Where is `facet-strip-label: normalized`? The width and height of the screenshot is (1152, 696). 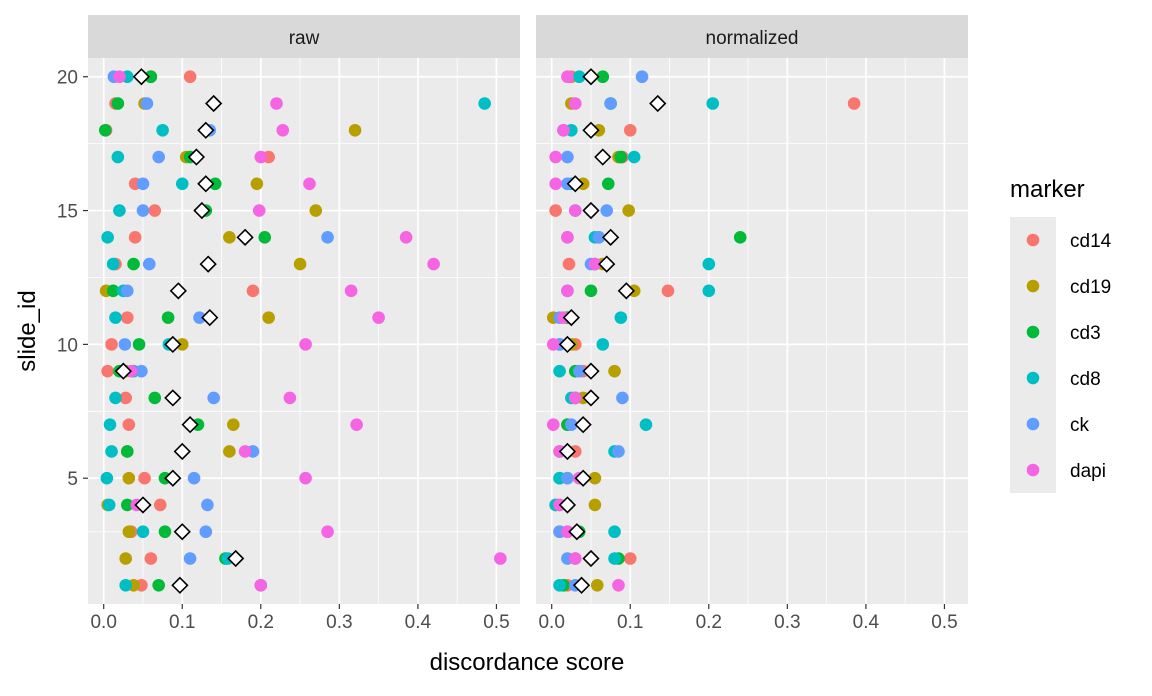 facet-strip-label: normalized is located at coordinates (752, 38).